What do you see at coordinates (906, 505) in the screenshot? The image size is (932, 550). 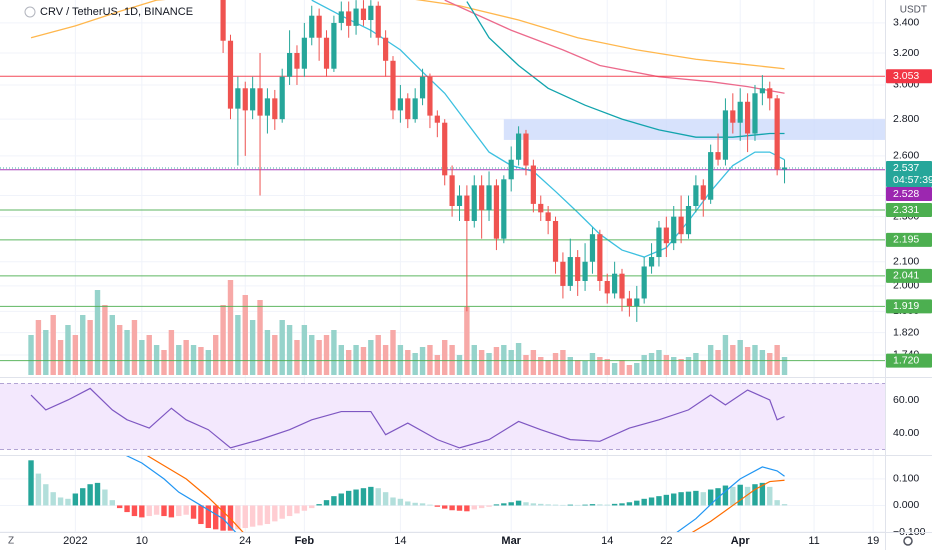 I see `y-tick-label: 0.000` at bounding box center [906, 505].